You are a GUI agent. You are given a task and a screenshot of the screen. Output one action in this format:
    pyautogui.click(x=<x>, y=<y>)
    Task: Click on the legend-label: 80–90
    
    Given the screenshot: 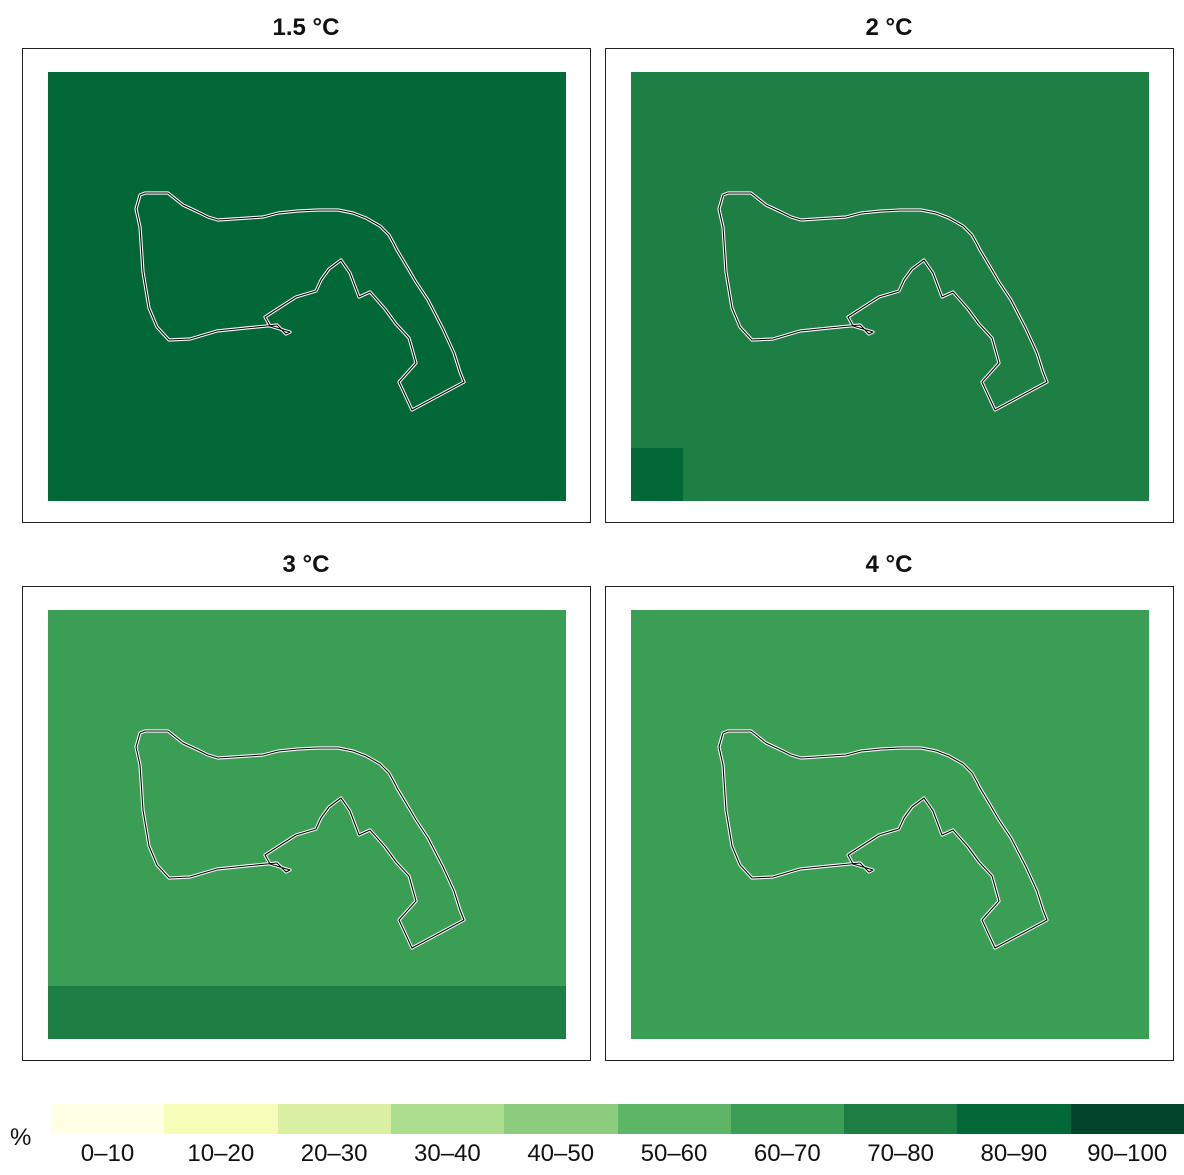 What is the action you would take?
    pyautogui.click(x=1014, y=1153)
    